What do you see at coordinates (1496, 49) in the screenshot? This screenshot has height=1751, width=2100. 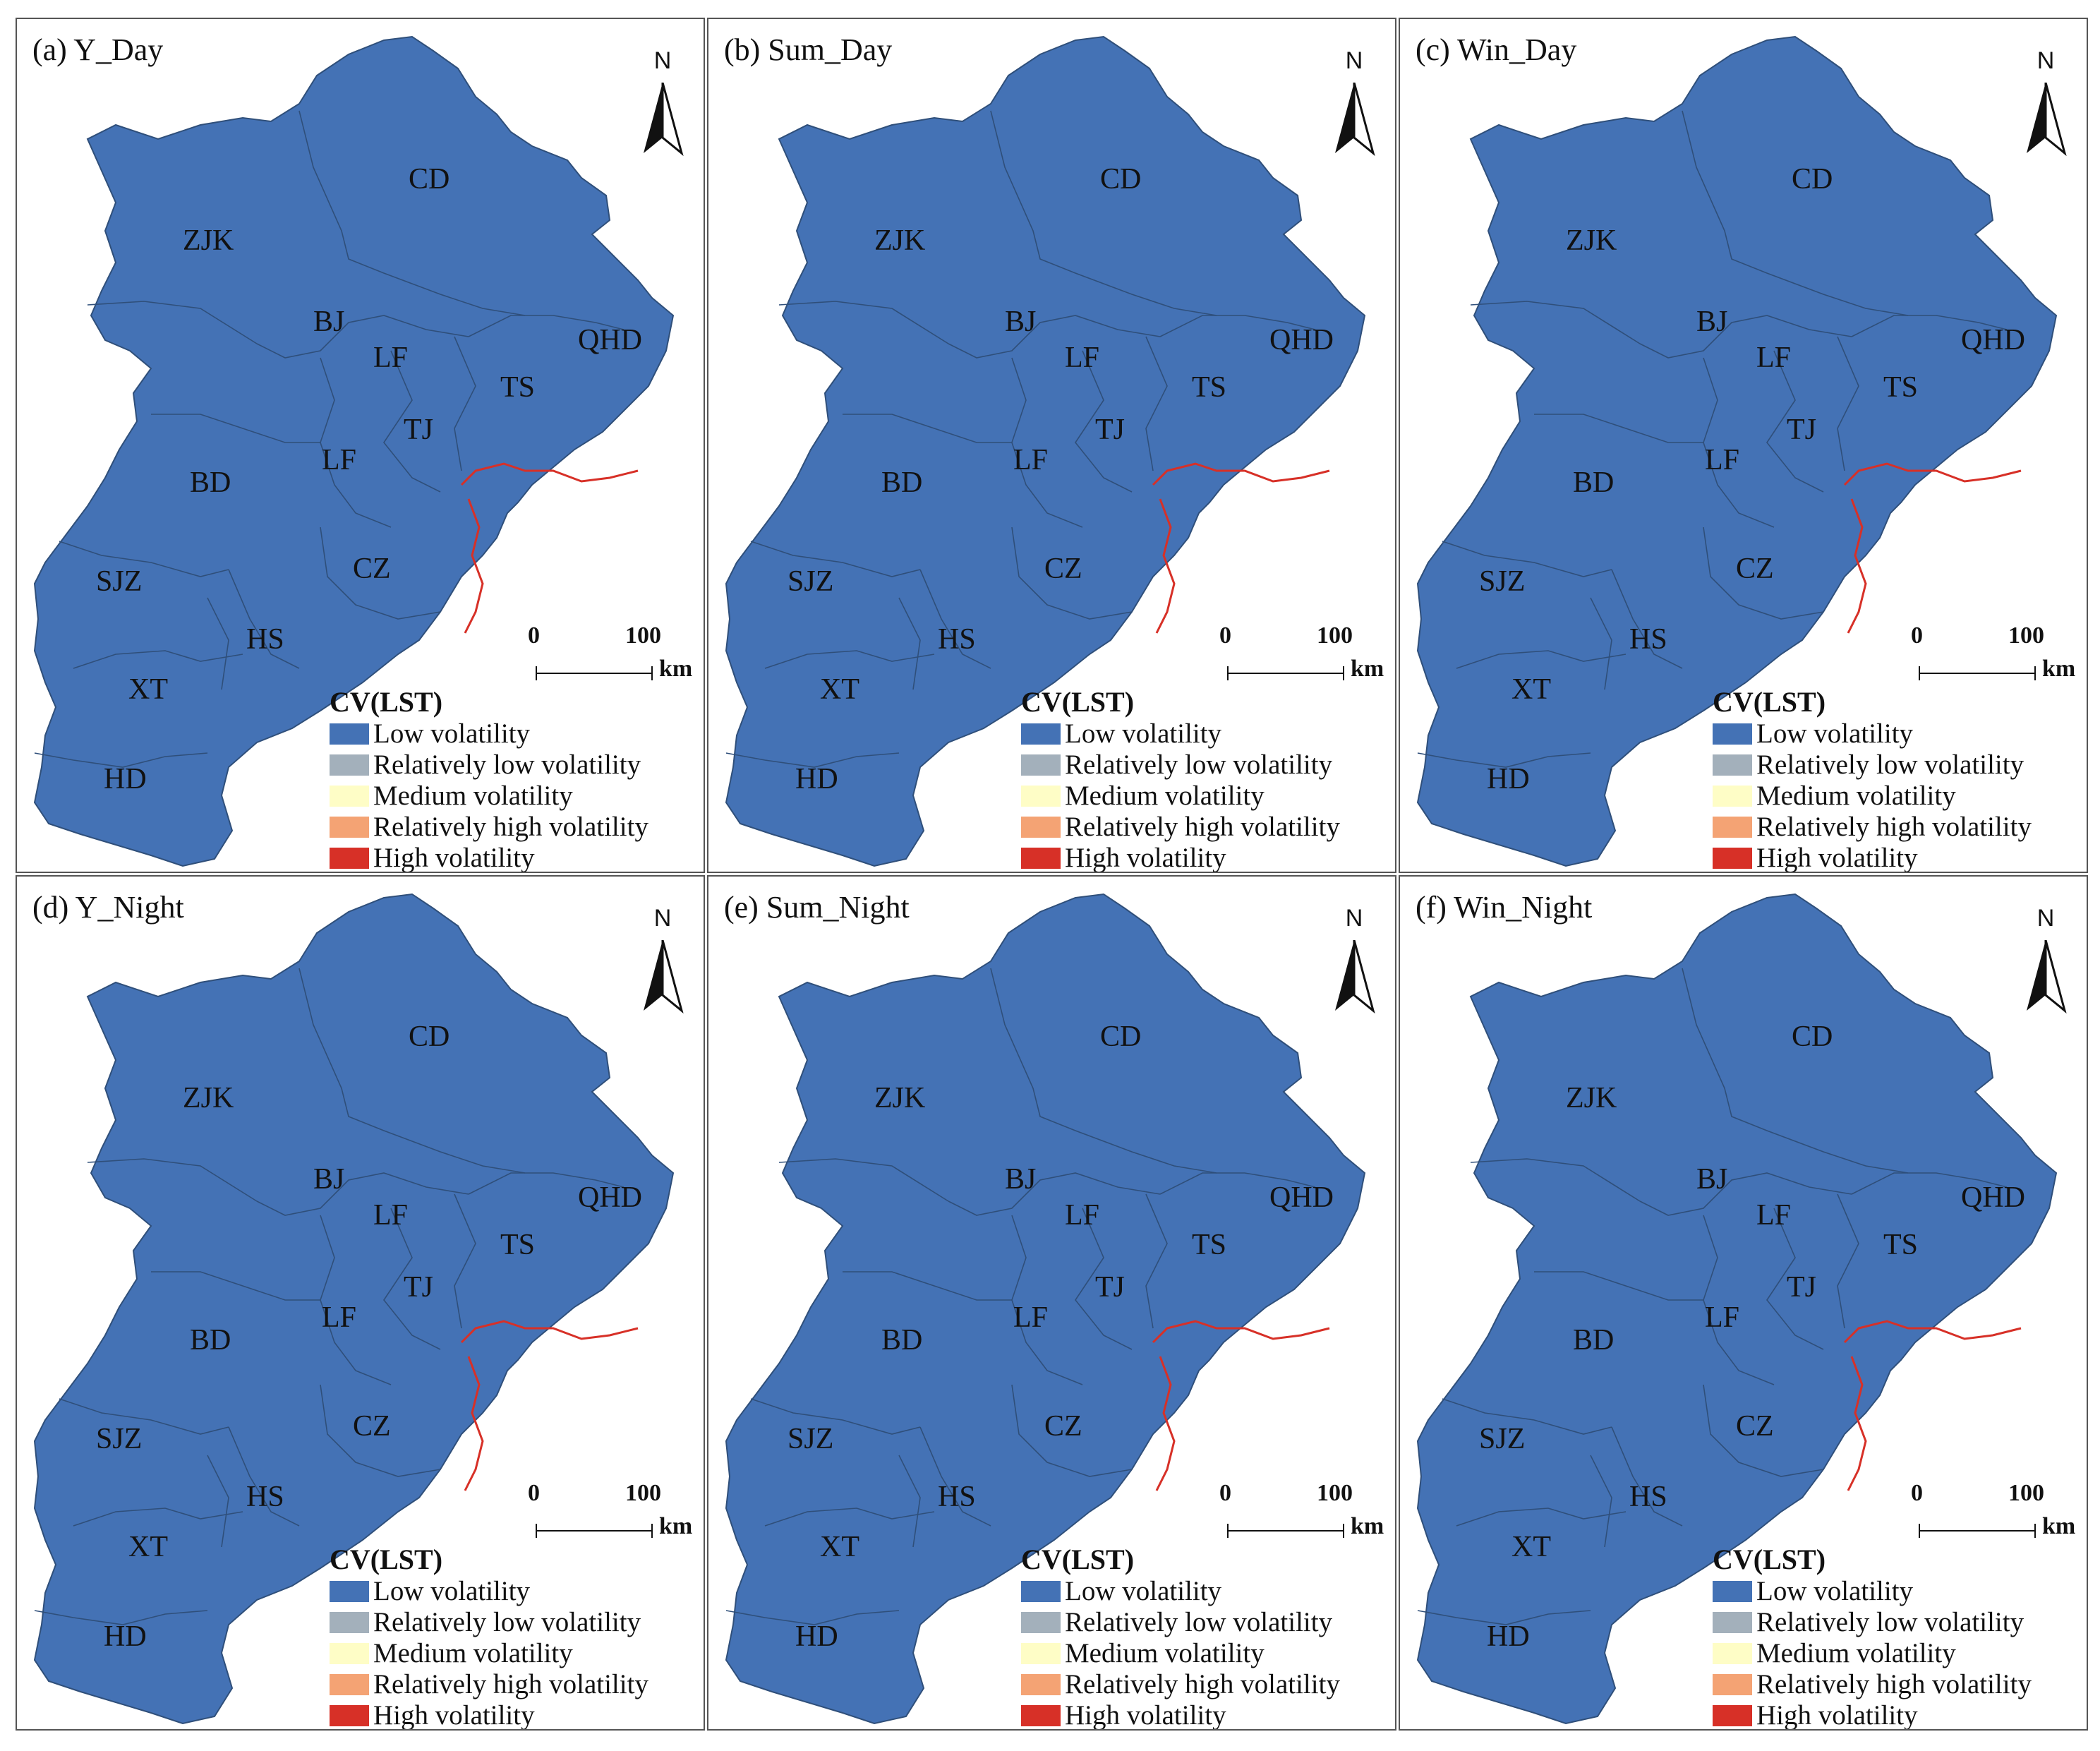 I see `panel-title: (c) Win_Day` at bounding box center [1496, 49].